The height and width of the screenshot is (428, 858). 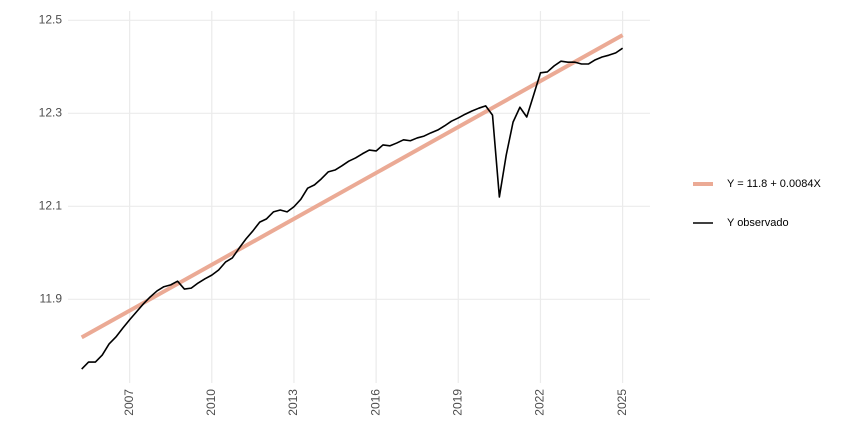 I want to click on x-tick-label: 2019, so click(x=457, y=402).